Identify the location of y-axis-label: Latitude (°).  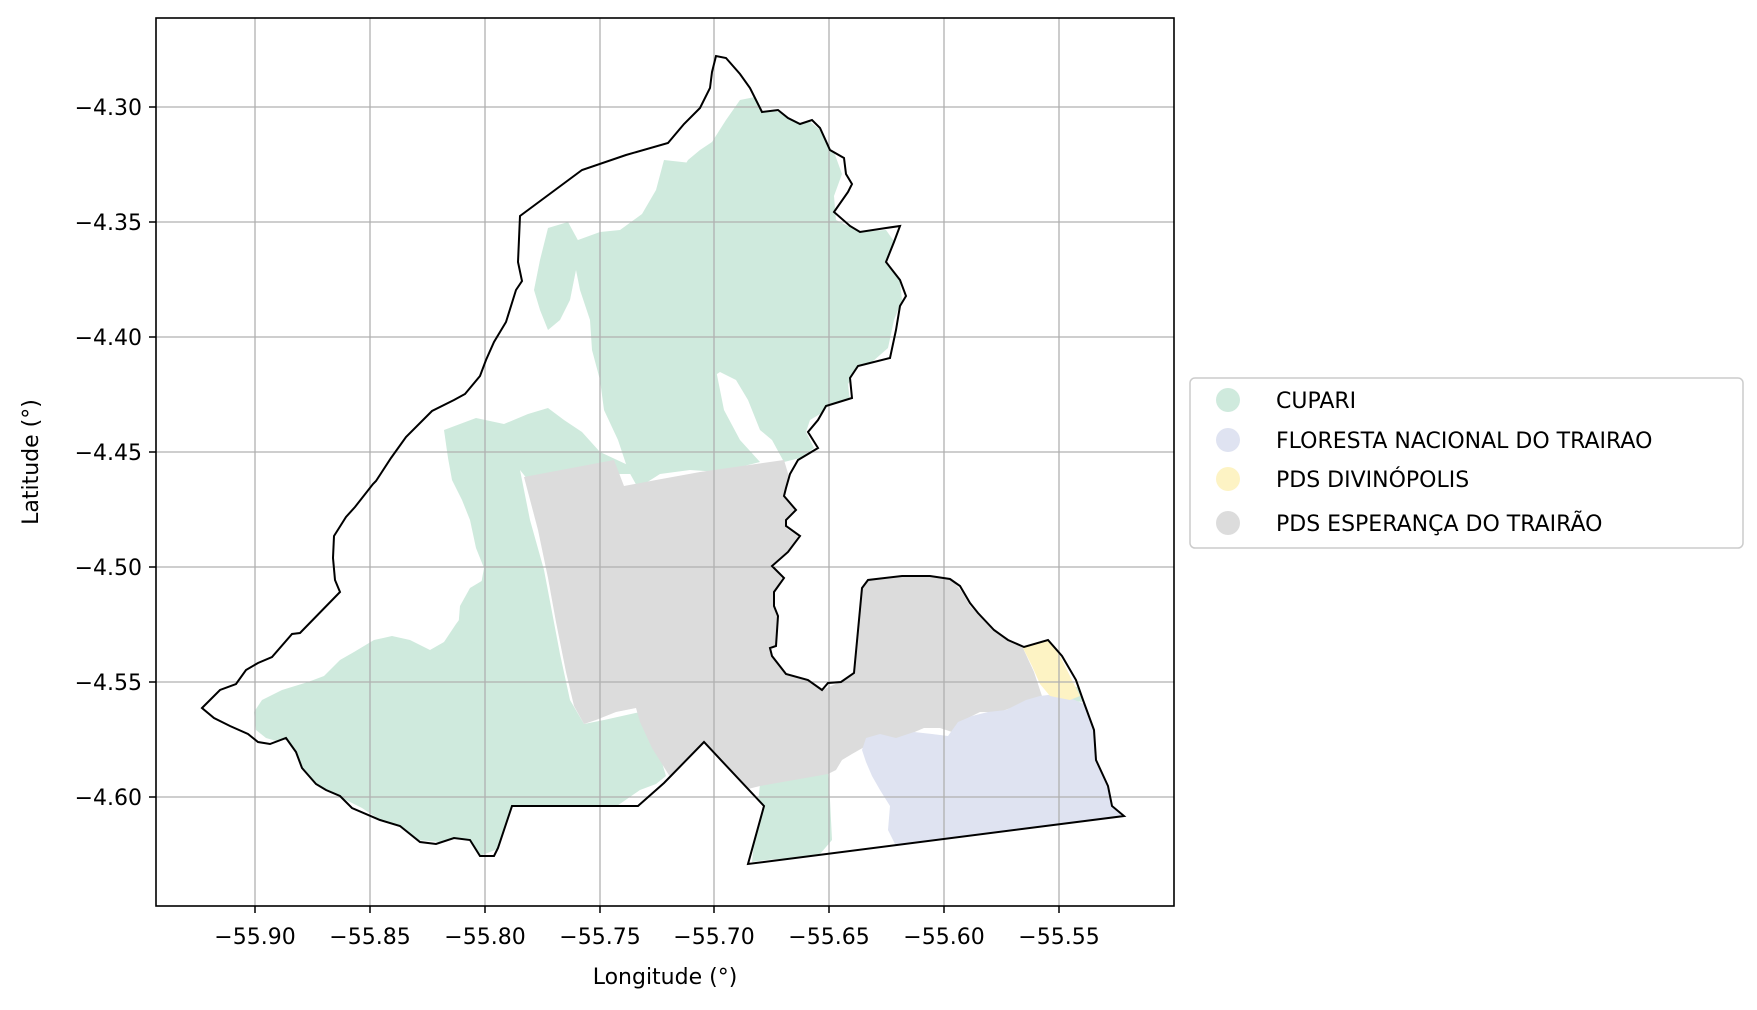
(31, 462).